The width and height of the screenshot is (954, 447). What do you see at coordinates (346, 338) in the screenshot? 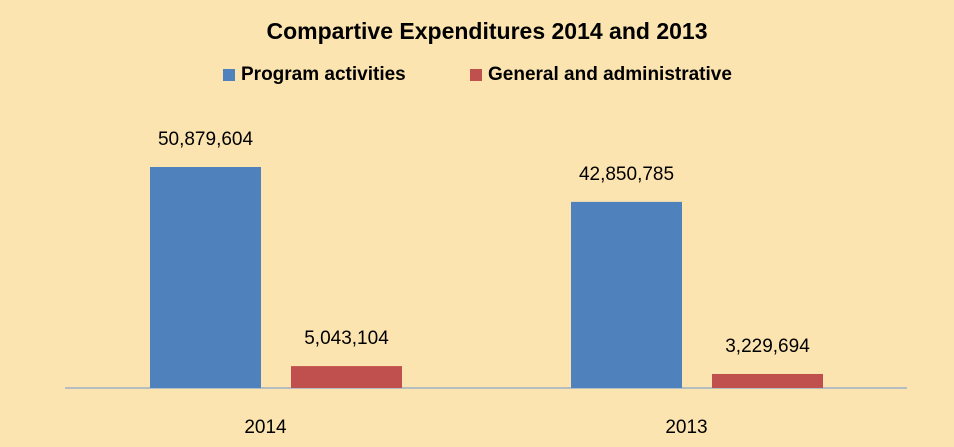
I see `data-label: 5,043,104` at bounding box center [346, 338].